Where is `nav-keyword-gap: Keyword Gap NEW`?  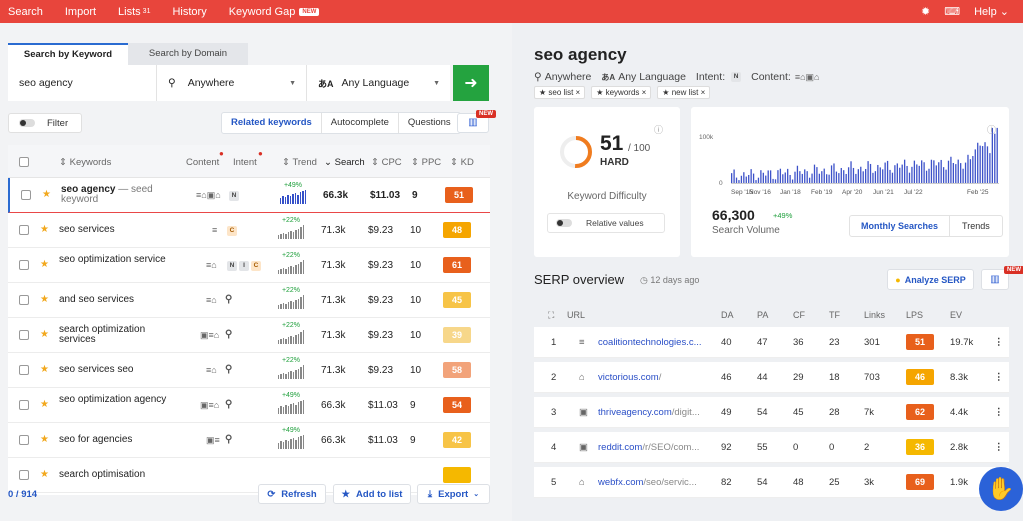 nav-keyword-gap: Keyword Gap NEW is located at coordinates (274, 12).